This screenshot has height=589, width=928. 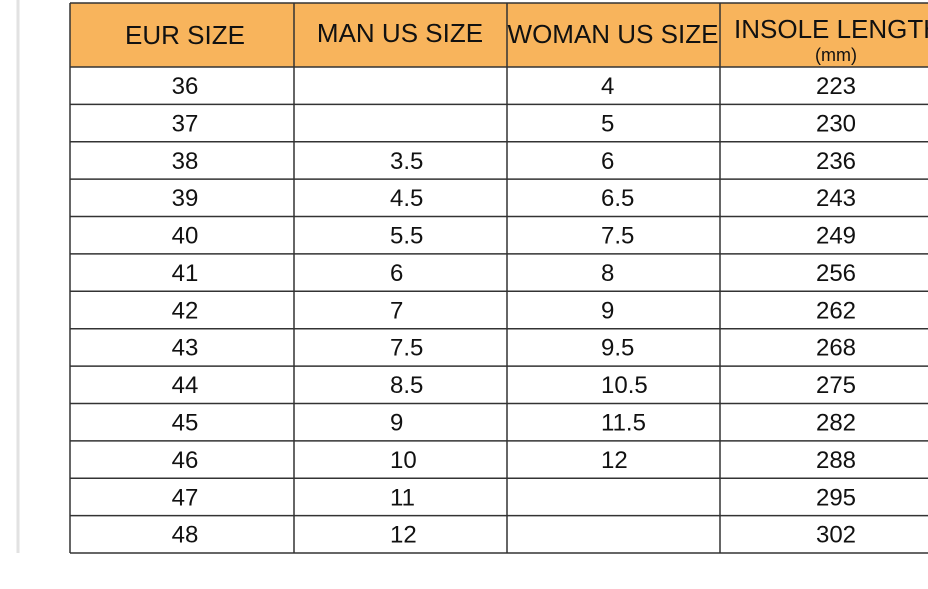 I want to click on table-cell: 10, so click(x=403, y=460).